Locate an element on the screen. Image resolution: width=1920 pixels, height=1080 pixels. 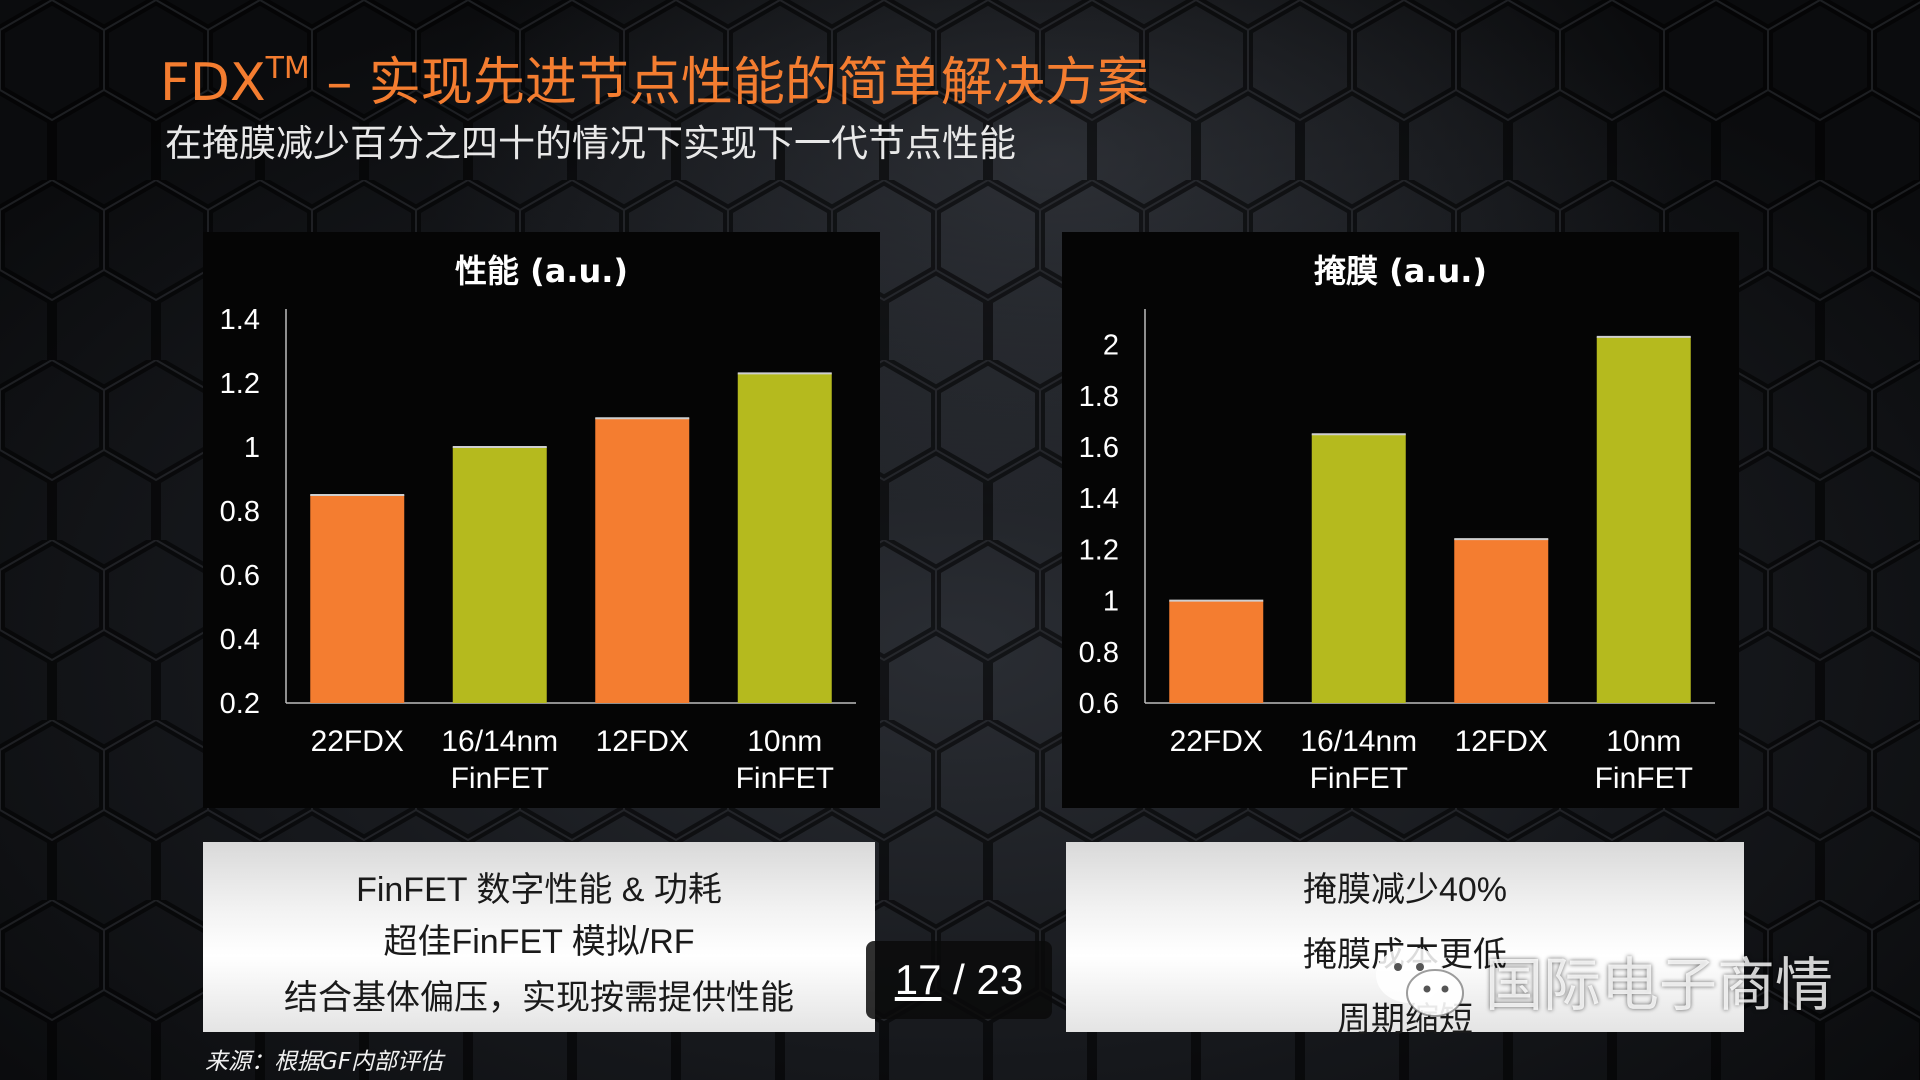
benefit-line: 掩膜减少40% is located at coordinates (1405, 890).